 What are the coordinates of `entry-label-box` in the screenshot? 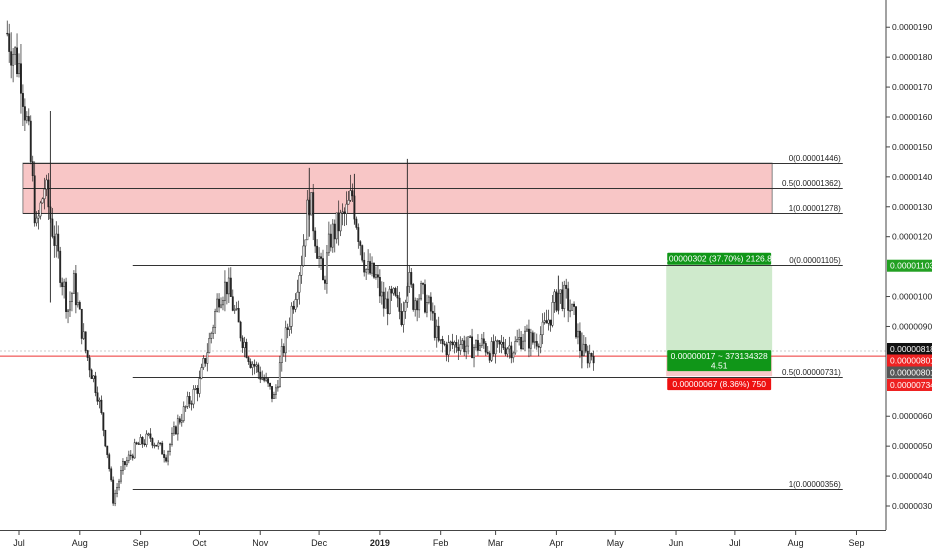 It's located at (719, 361).